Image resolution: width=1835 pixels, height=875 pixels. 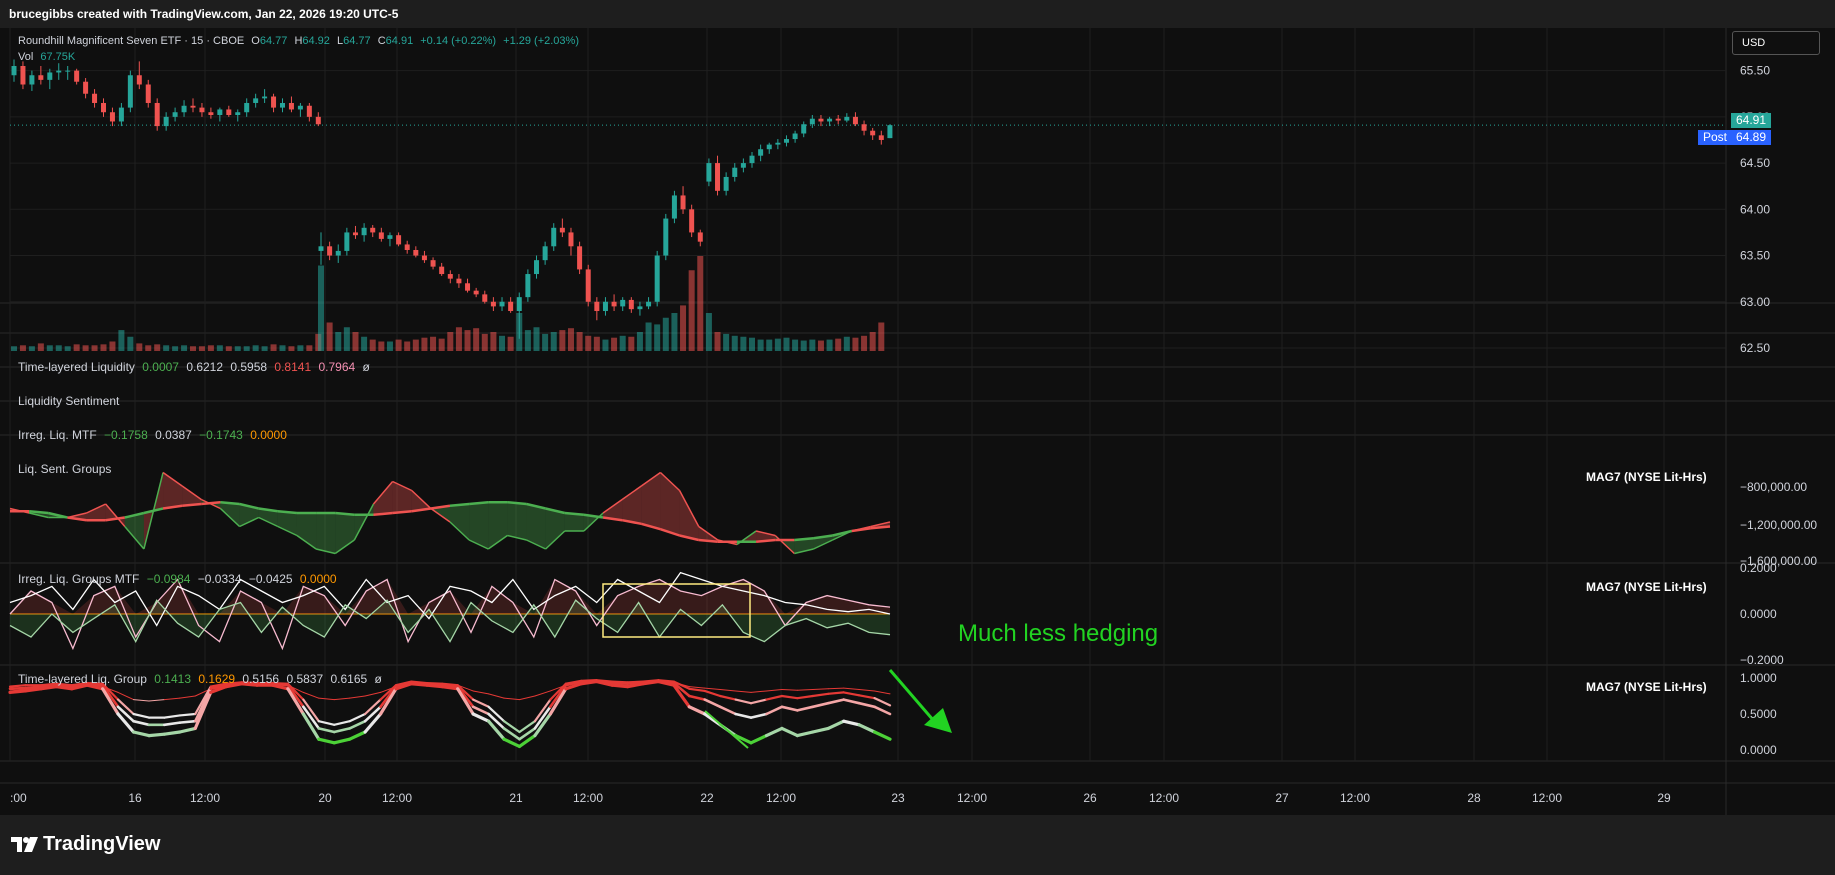 I want to click on irg-title: Irreg. Liq. Groups MTF, so click(x=79, y=579).